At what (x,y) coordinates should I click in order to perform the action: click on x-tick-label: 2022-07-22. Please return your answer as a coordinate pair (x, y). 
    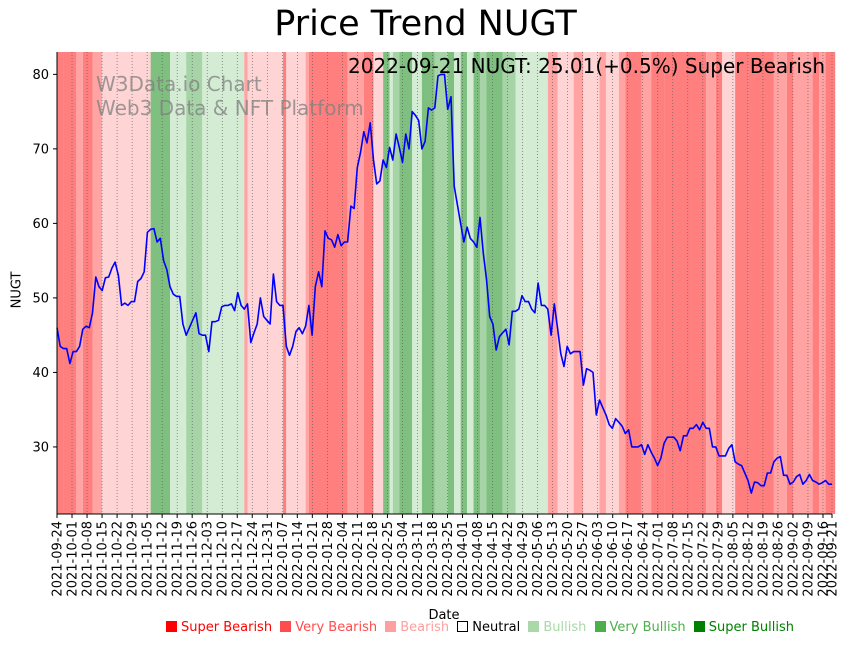
    Looking at the image, I should click on (703, 559).